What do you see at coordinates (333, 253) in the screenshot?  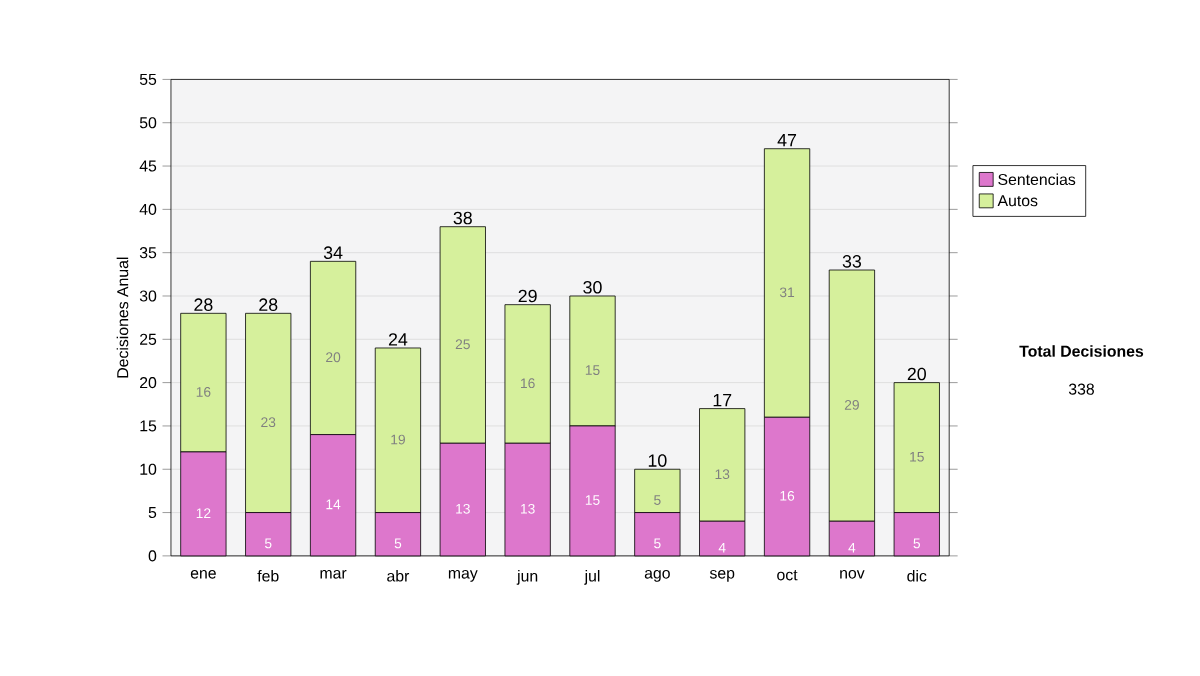 I see `total-label: 34` at bounding box center [333, 253].